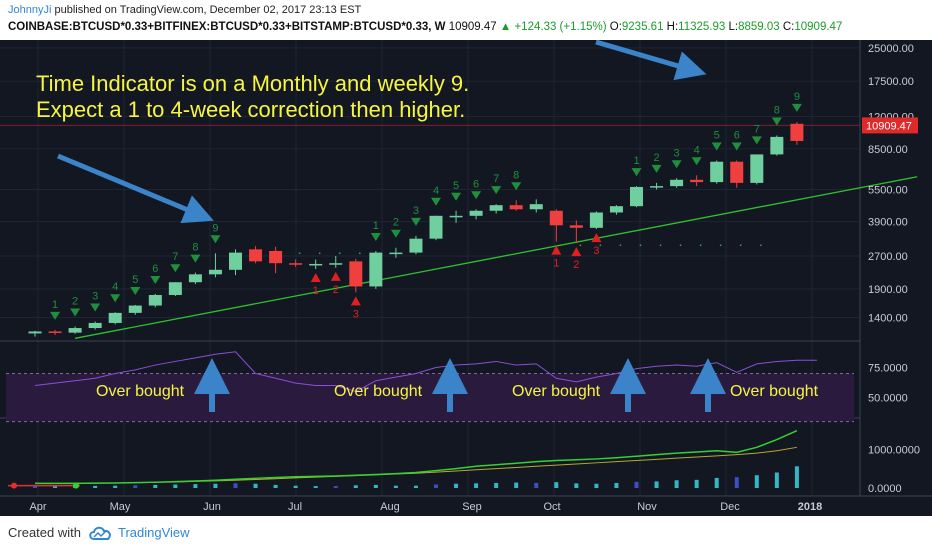 Image resolution: width=932 pixels, height=550 pixels. I want to click on time-tick-label: Apr, so click(37, 507).